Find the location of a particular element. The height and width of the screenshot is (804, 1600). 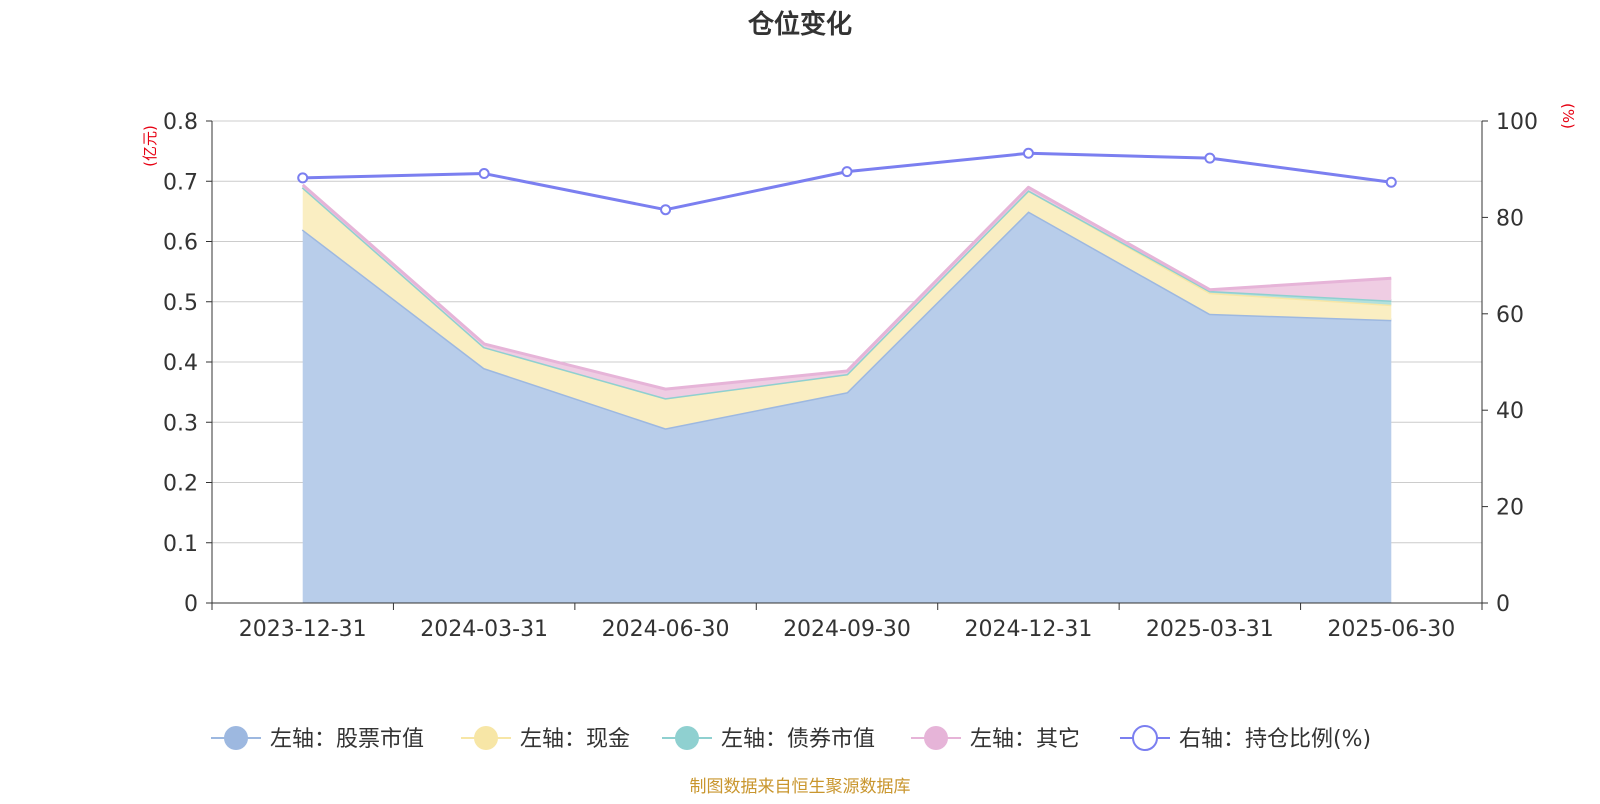

x-tick-label: 2023-12-31 is located at coordinates (303, 629).